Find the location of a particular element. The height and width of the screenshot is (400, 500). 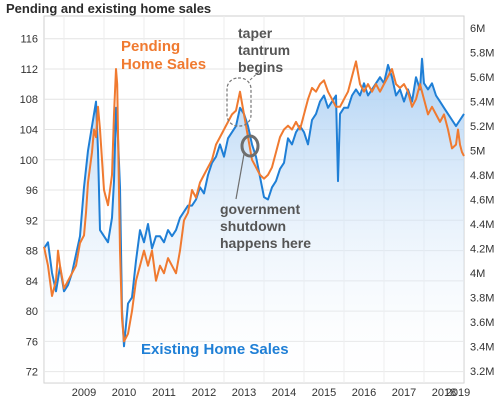

y-right-tick-1: 3.4M is located at coordinates (482, 347).